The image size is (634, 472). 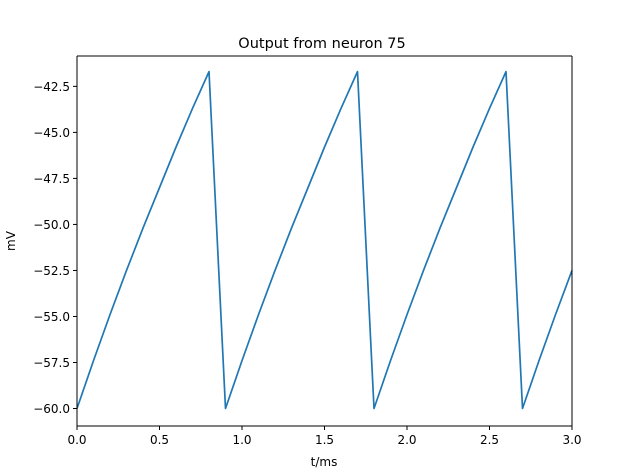 I want to click on x-tick-label: 2.0, so click(x=406, y=440).